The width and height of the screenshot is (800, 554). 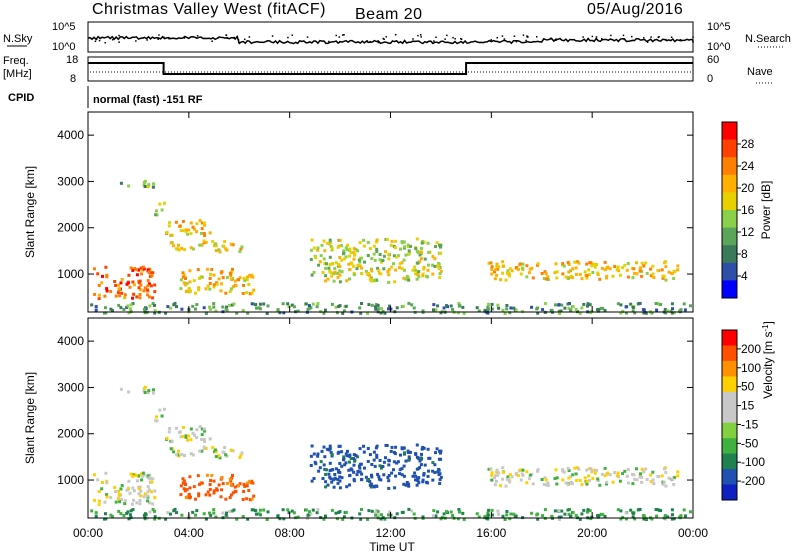 What do you see at coordinates (760, 72) in the screenshot?
I see `nave-label: Nave` at bounding box center [760, 72].